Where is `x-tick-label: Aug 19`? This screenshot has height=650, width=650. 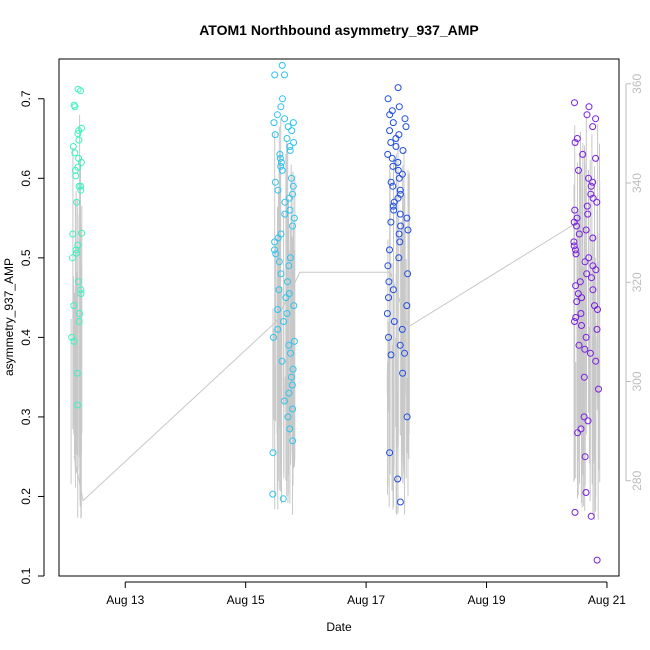 x-tick-label: Aug 19 is located at coordinates (487, 600).